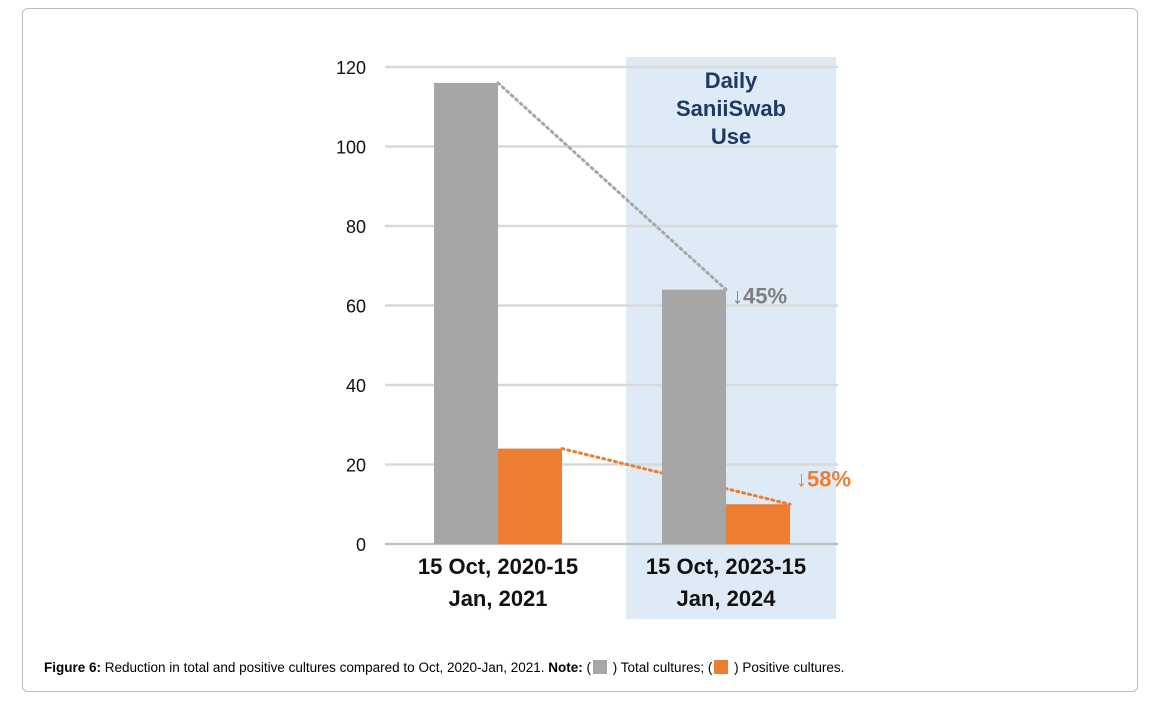  Describe the element at coordinates (600, 667) in the screenshot. I see `legend-swatch-total` at that location.